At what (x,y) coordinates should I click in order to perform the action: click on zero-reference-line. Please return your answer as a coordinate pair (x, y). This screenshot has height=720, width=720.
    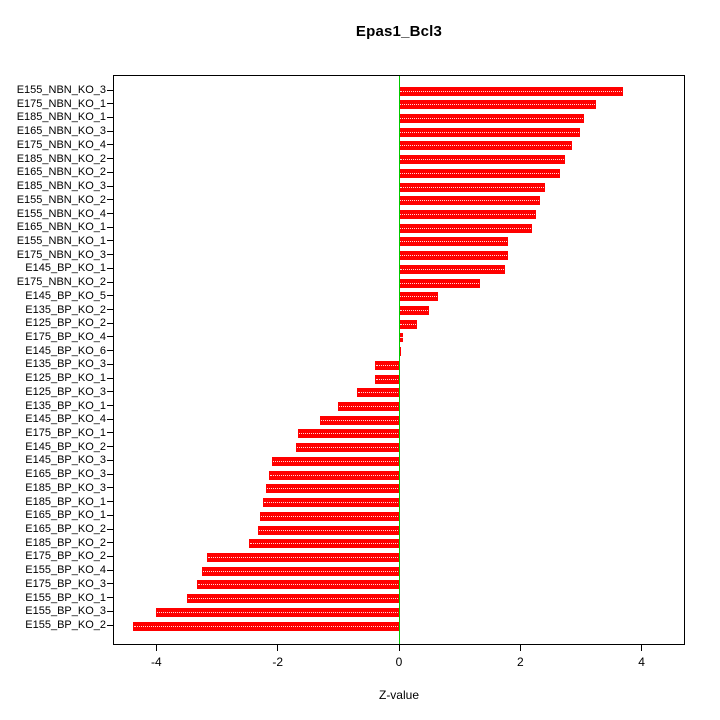
    Looking at the image, I should click on (399, 360).